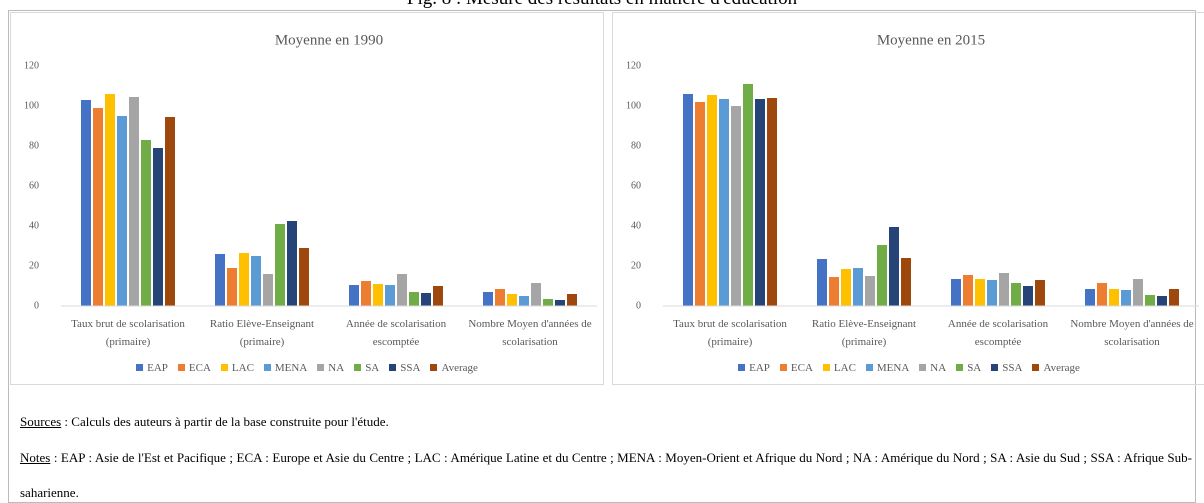 The height and width of the screenshot is (503, 1204). What do you see at coordinates (530, 333) in the screenshot?
I see `x-tick-label: Nombre Moyen d'années de scolarisation` at bounding box center [530, 333].